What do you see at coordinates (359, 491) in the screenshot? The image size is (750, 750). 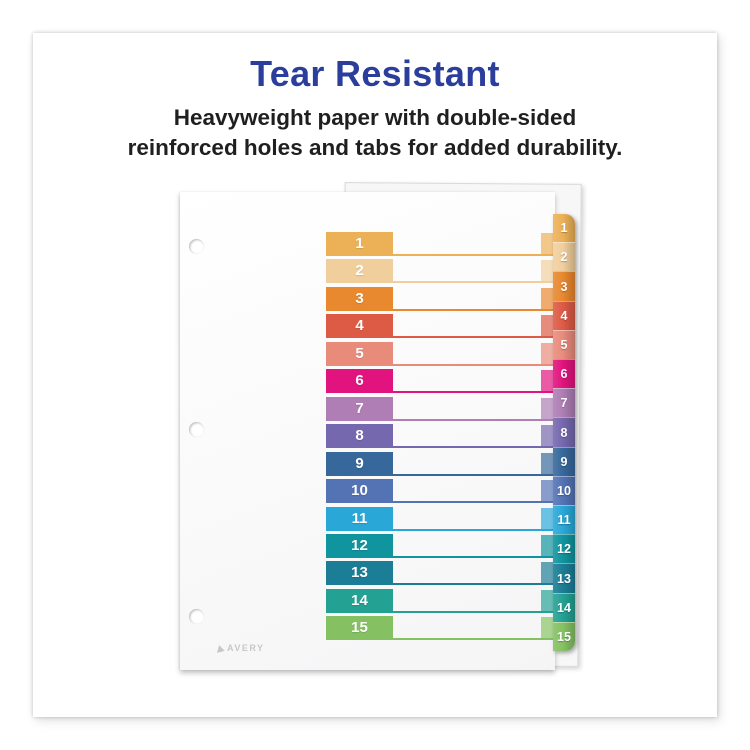 I see `toc-row-block: 10` at bounding box center [359, 491].